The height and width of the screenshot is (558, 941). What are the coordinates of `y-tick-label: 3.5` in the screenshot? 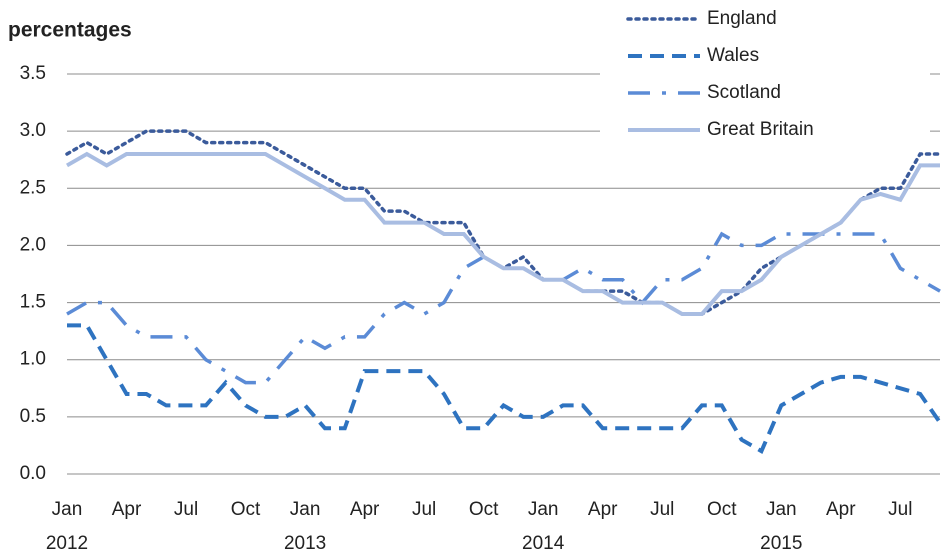 It's located at (33, 73).